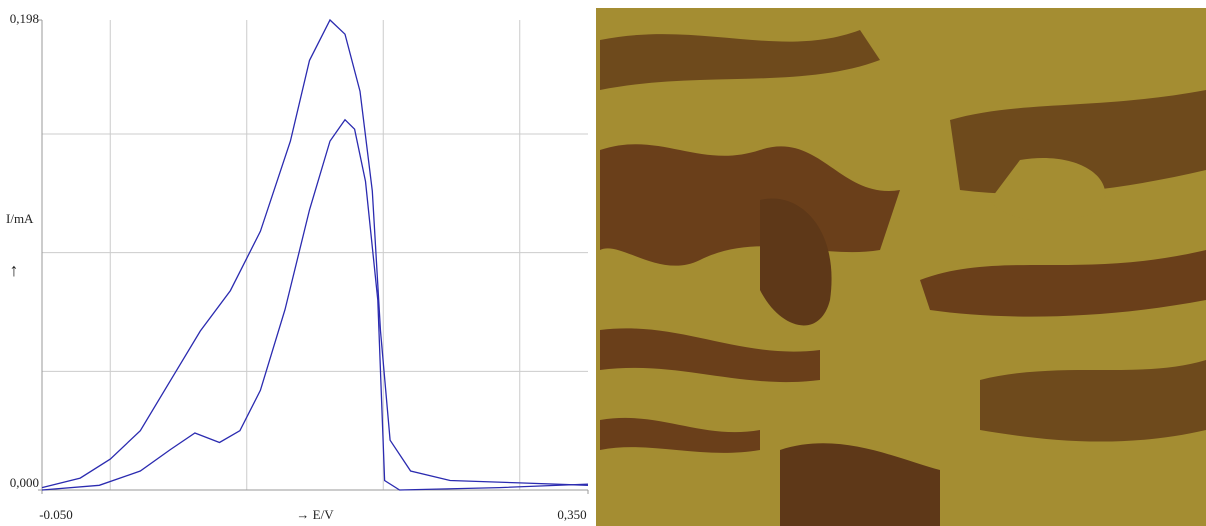 The width and height of the screenshot is (1206, 526). I want to click on y-tick-label: 0,198, so click(24, 18).